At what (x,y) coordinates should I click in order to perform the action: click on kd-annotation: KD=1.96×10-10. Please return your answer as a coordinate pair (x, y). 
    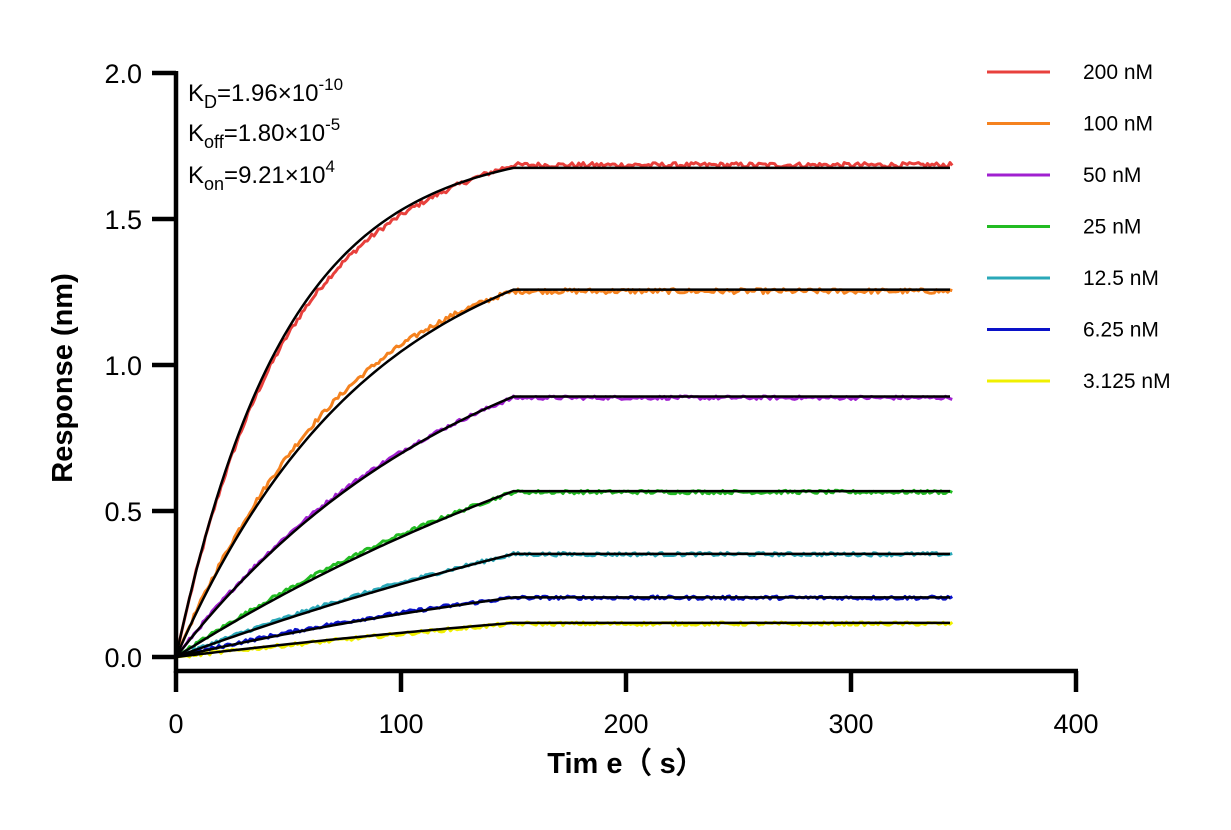
    Looking at the image, I should click on (265, 93).